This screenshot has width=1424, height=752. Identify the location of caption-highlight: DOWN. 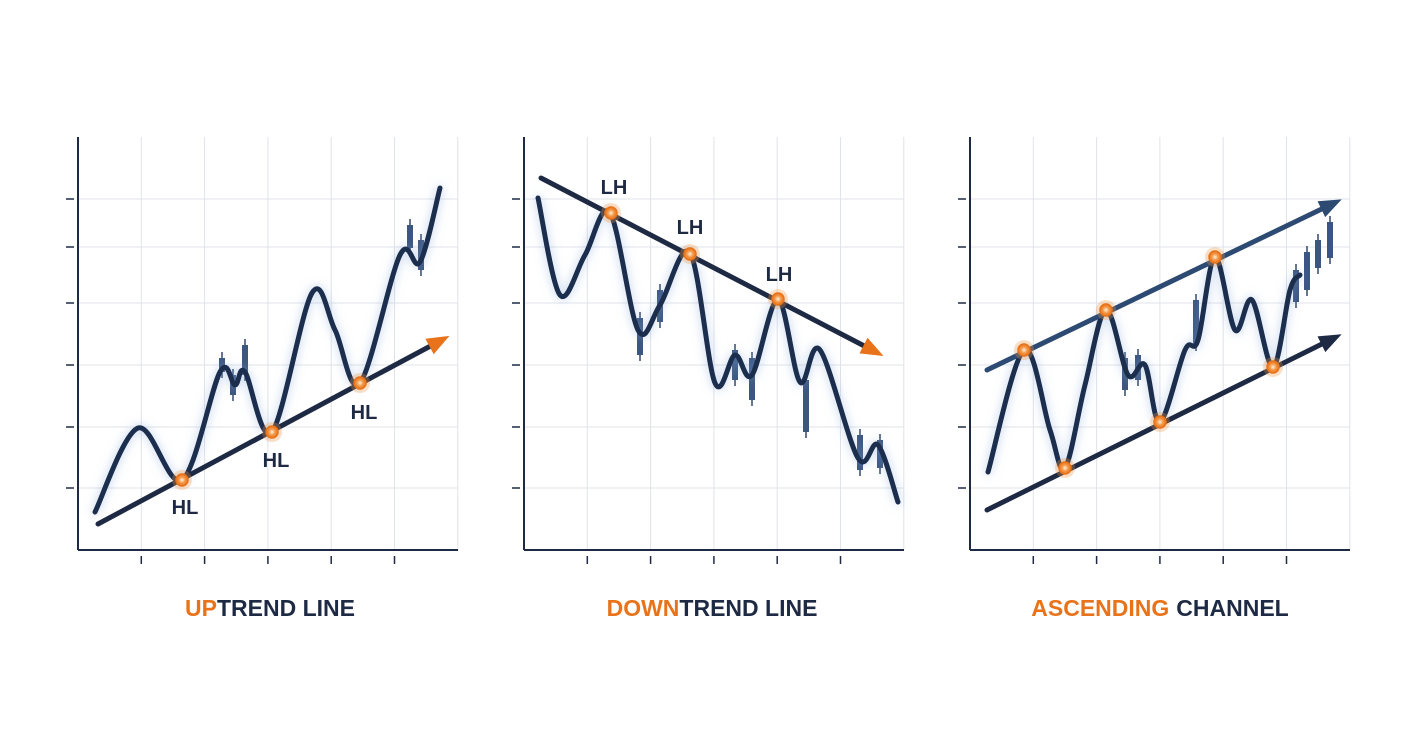
(643, 608).